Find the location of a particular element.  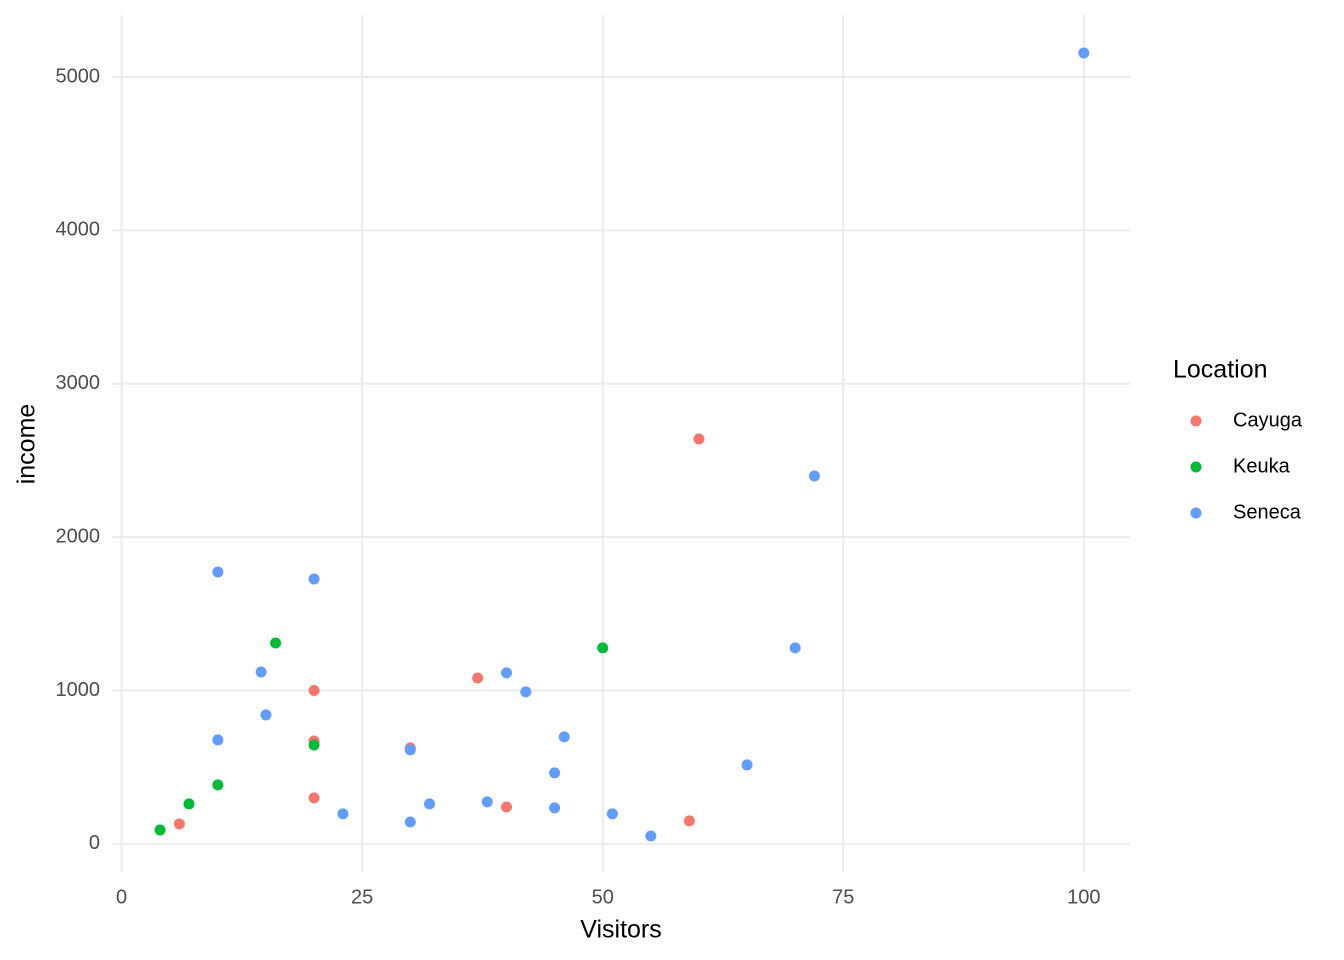

x-tick-label: 50 is located at coordinates (603, 897).